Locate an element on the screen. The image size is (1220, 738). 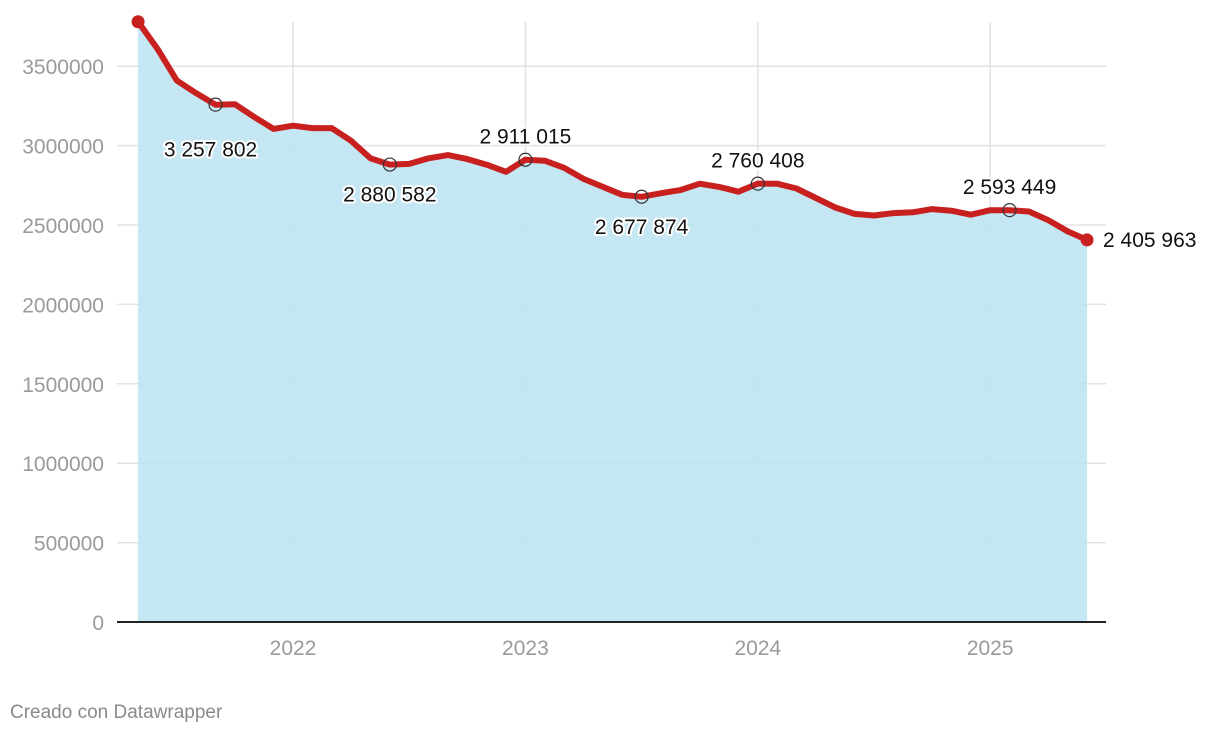
x-tick-label: 2022 is located at coordinates (293, 648).